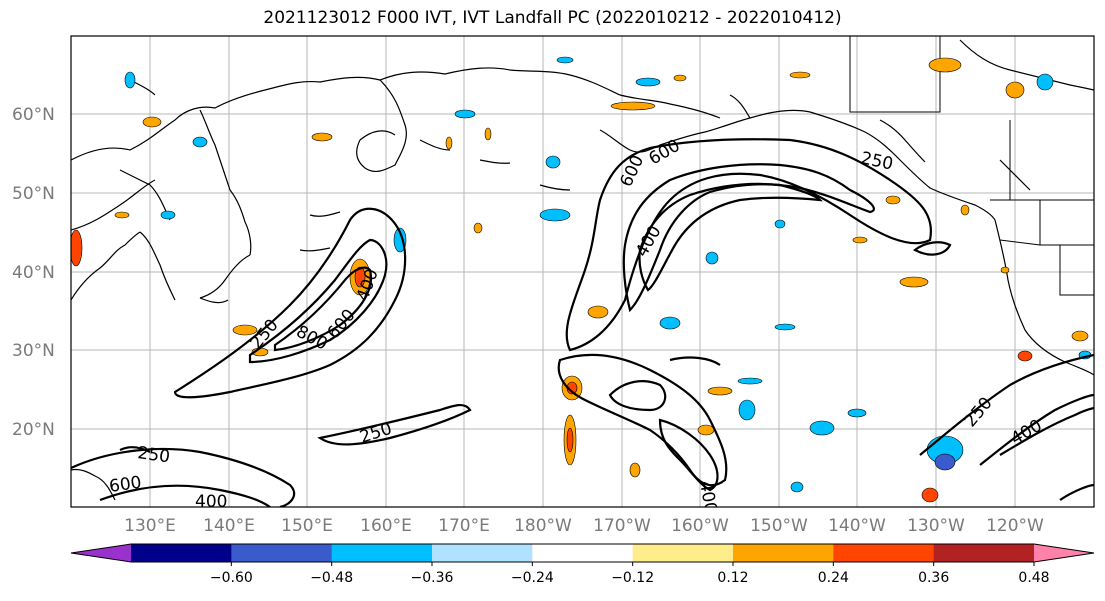 The height and width of the screenshot is (601, 1105). Describe the element at coordinates (833, 578) in the screenshot. I see `colorbar-tick-label: 0.24` at that location.